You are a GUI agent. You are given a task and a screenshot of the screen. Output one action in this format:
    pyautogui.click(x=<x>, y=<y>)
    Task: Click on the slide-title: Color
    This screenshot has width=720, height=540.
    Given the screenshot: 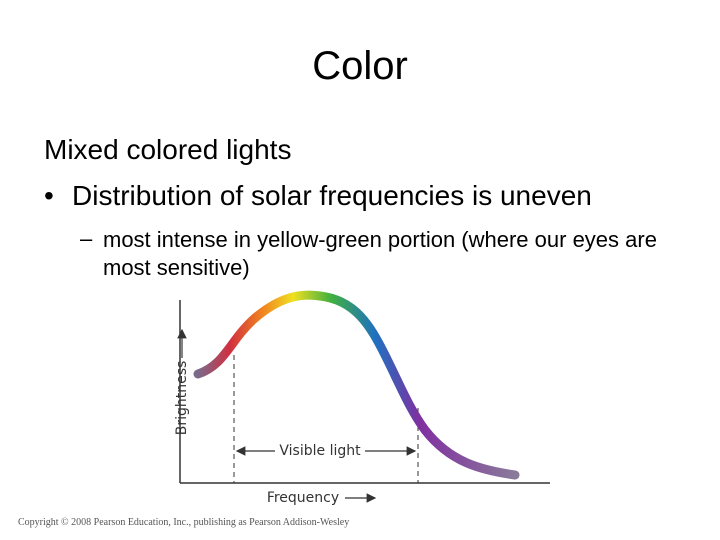 What is the action you would take?
    pyautogui.click(x=360, y=66)
    